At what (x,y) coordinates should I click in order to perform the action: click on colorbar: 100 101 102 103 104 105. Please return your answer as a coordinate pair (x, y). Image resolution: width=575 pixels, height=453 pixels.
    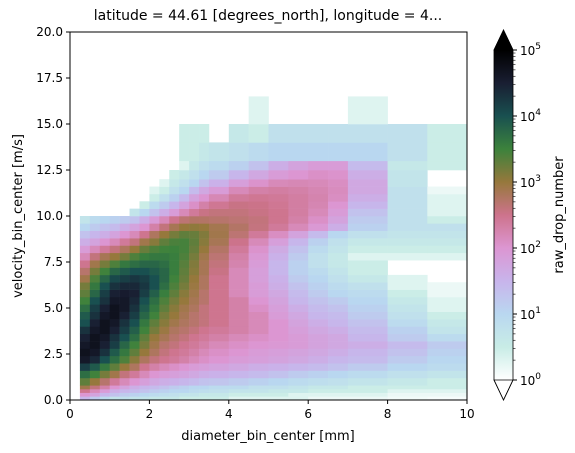
    Looking at the image, I should click on (517, 215).